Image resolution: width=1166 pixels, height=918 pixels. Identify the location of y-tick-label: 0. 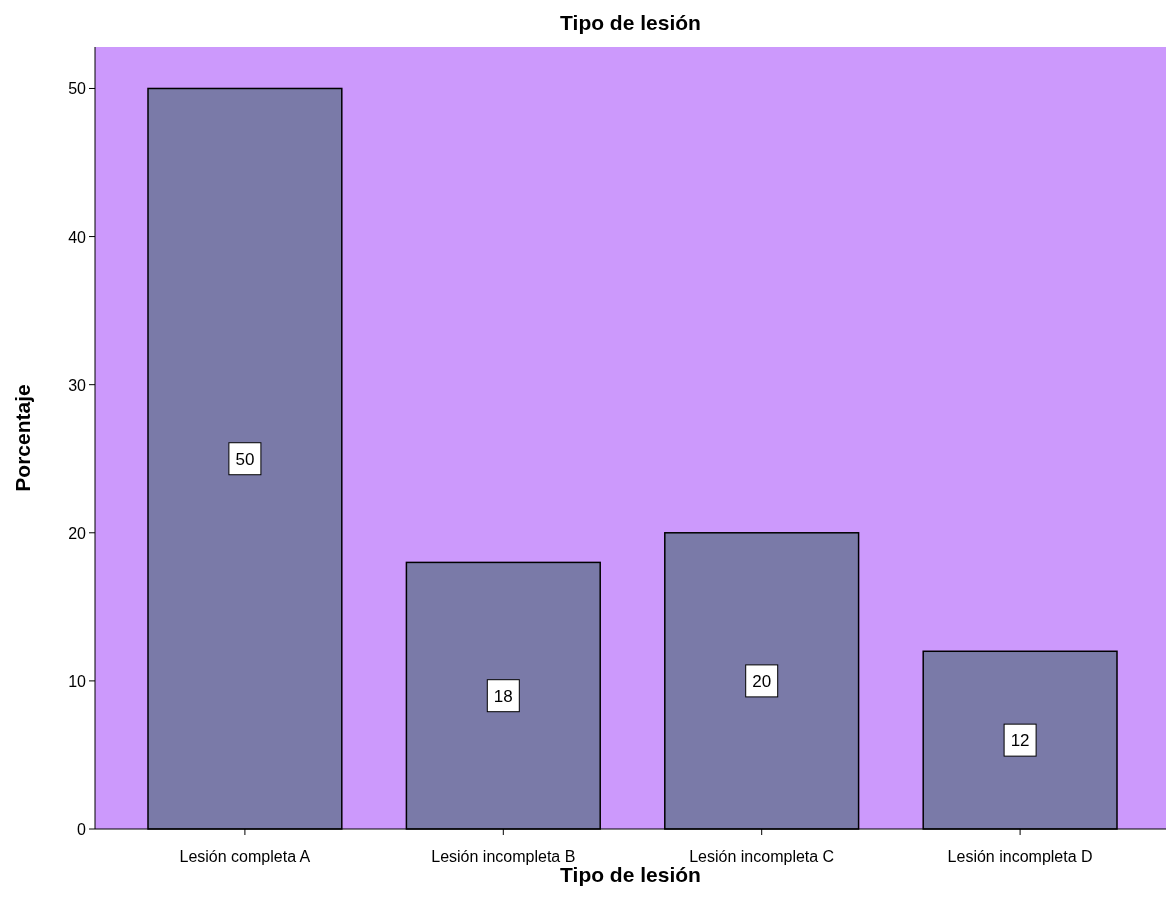
(82, 829).